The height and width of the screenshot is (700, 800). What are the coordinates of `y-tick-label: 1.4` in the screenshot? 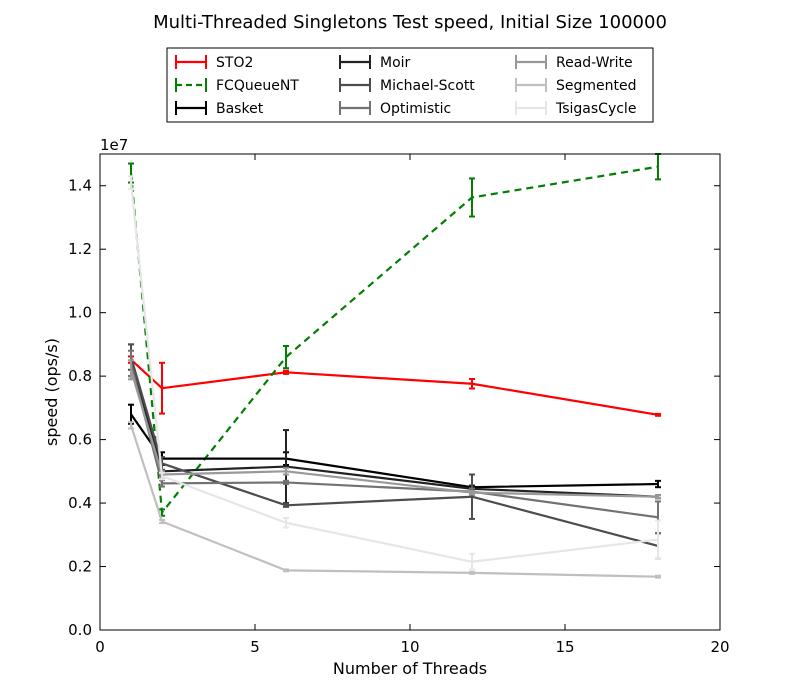 It's located at (80, 186).